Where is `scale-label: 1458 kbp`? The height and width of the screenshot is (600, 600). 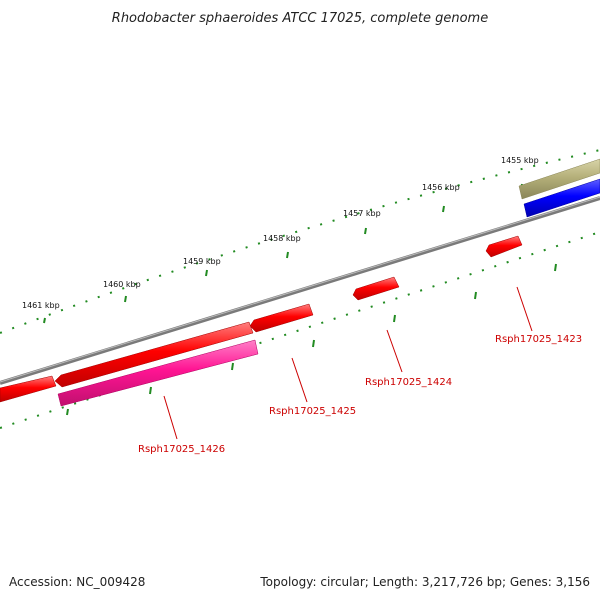 scale-label: 1458 kbp is located at coordinates (282, 238).